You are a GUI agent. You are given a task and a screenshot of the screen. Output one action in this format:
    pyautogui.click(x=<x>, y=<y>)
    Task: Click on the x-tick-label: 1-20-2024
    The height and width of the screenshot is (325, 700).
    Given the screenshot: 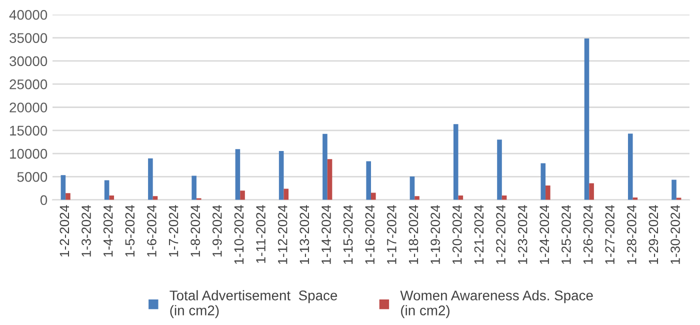 What is the action you would take?
    pyautogui.click(x=457, y=234)
    